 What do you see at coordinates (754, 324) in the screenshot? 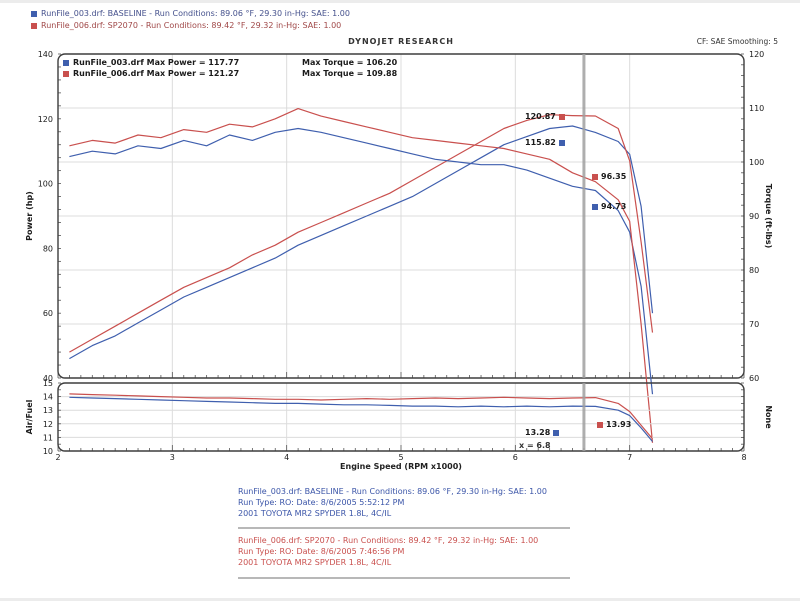
I see `right-axis-tick-label: 70` at bounding box center [754, 324].